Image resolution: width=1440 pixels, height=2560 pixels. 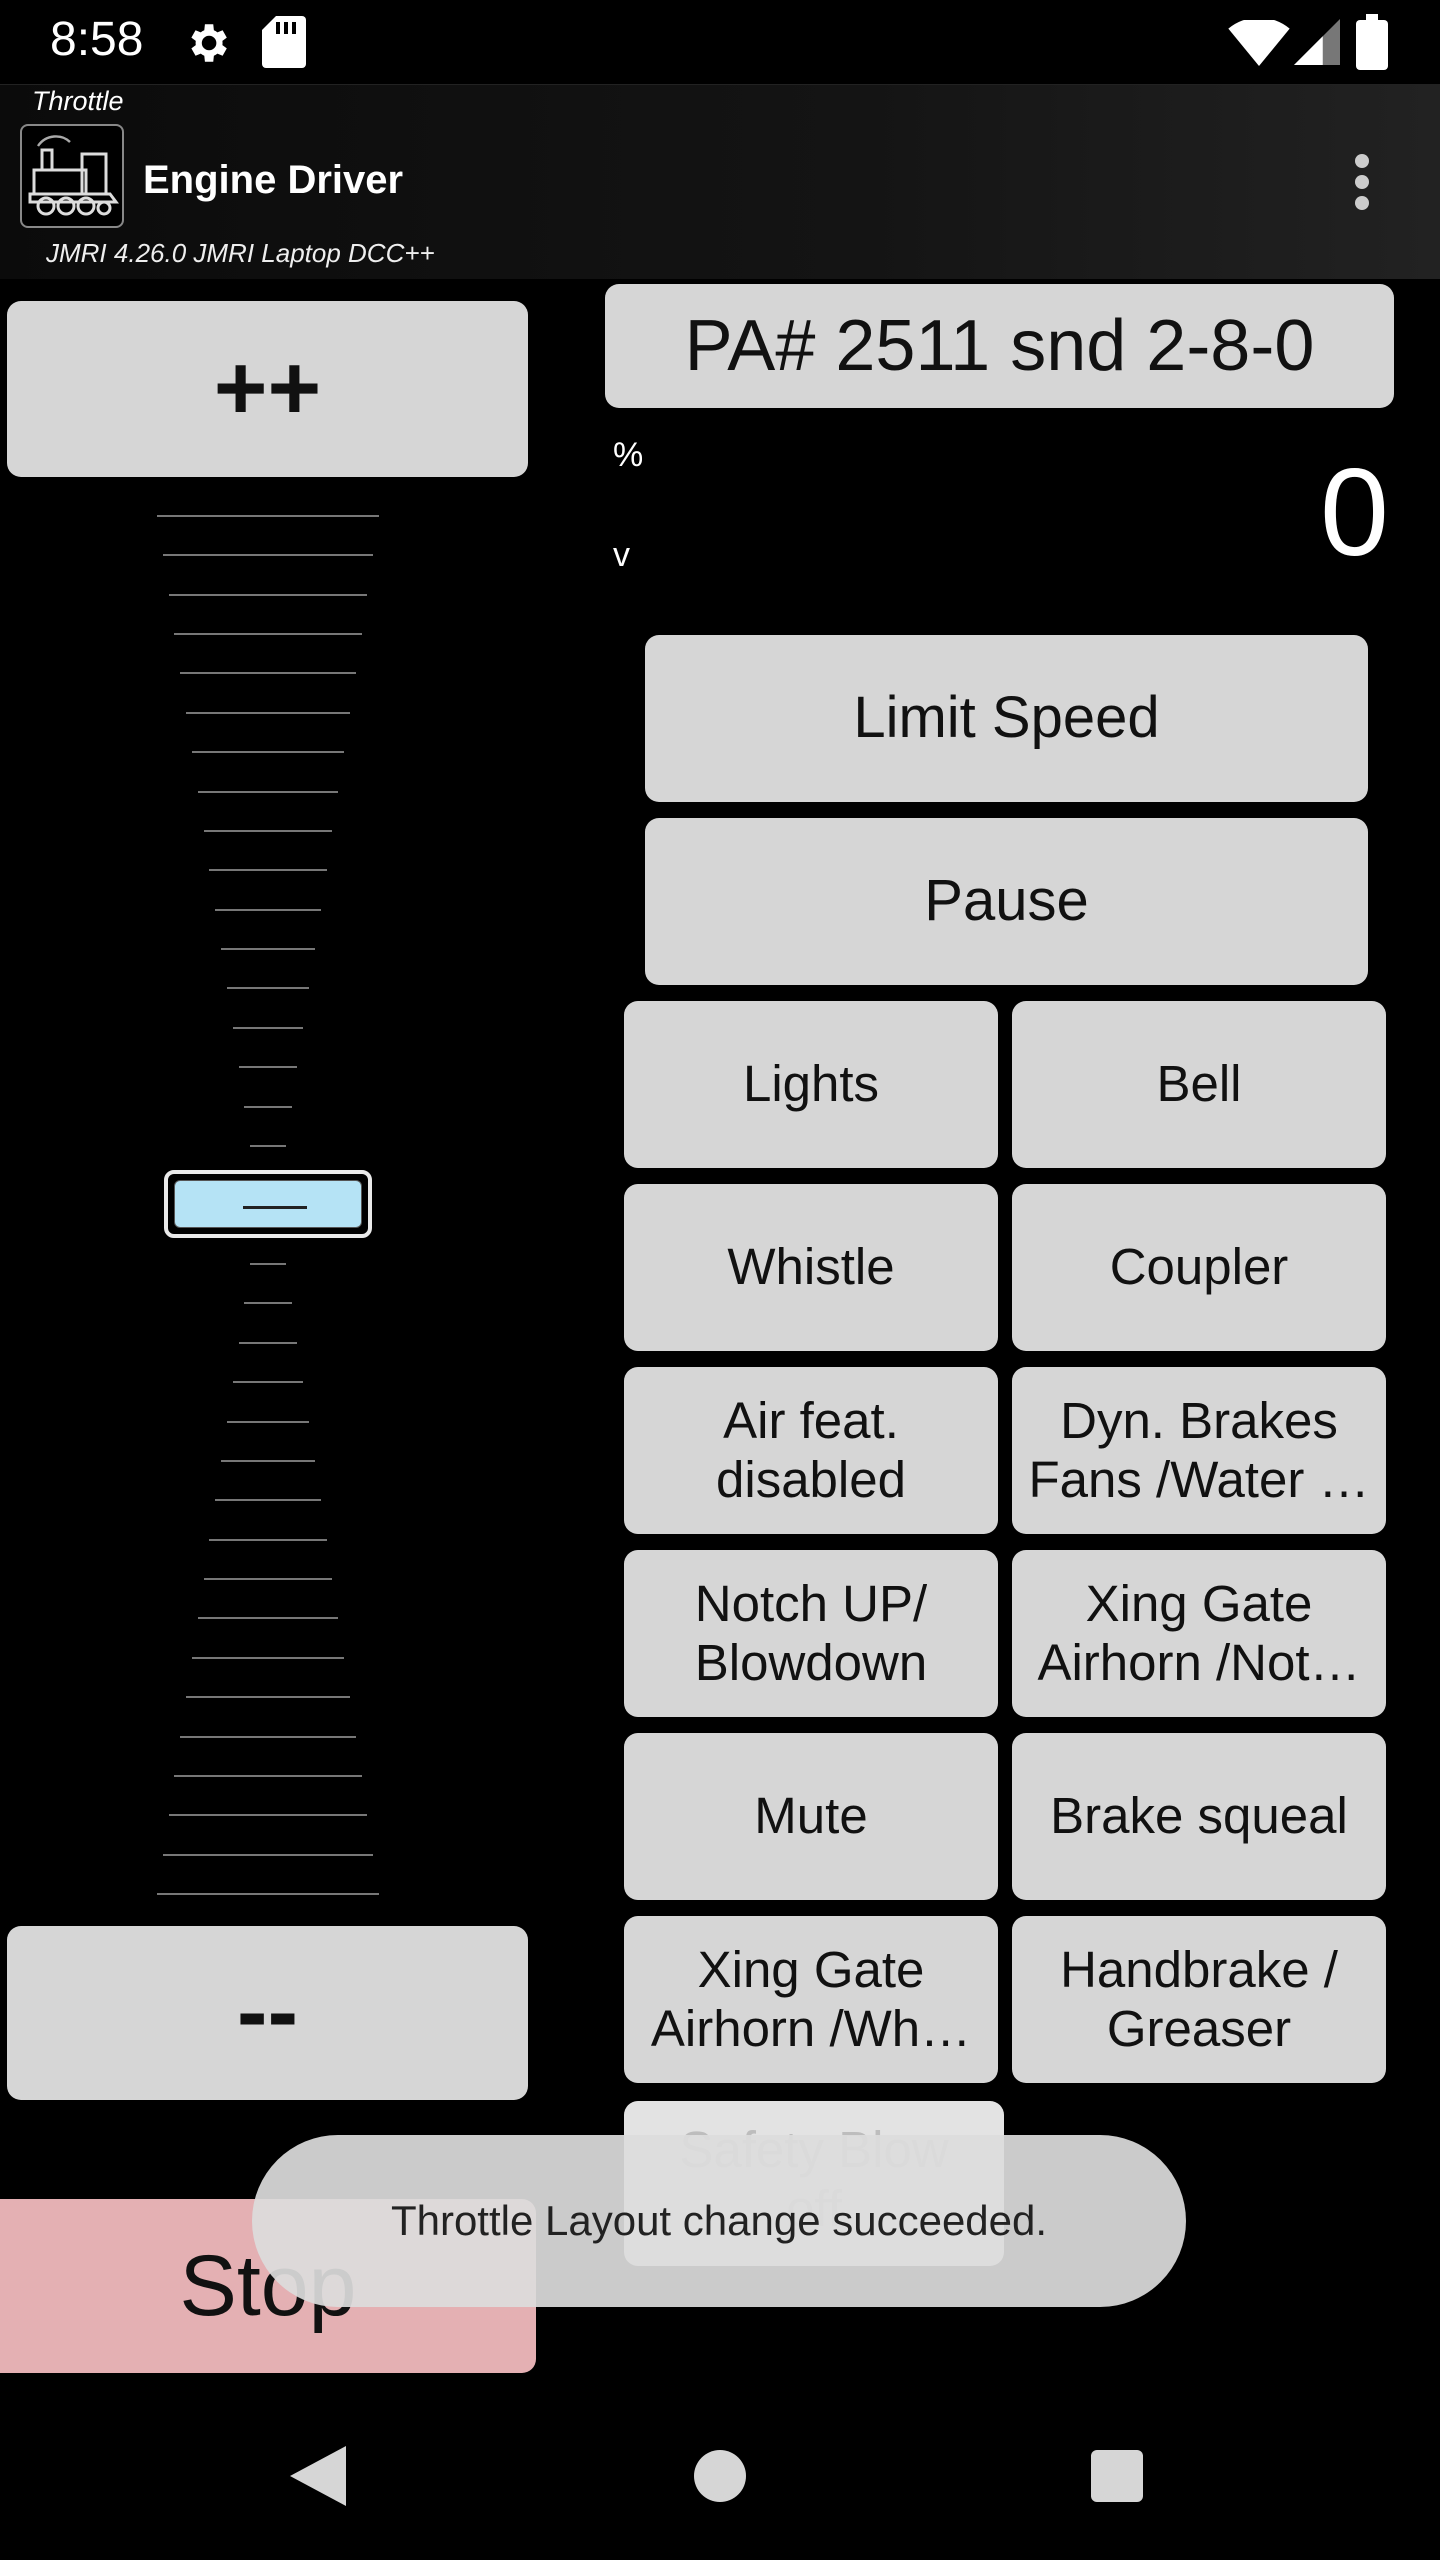 I want to click on function-label-line: Blowdown, so click(x=811, y=1662).